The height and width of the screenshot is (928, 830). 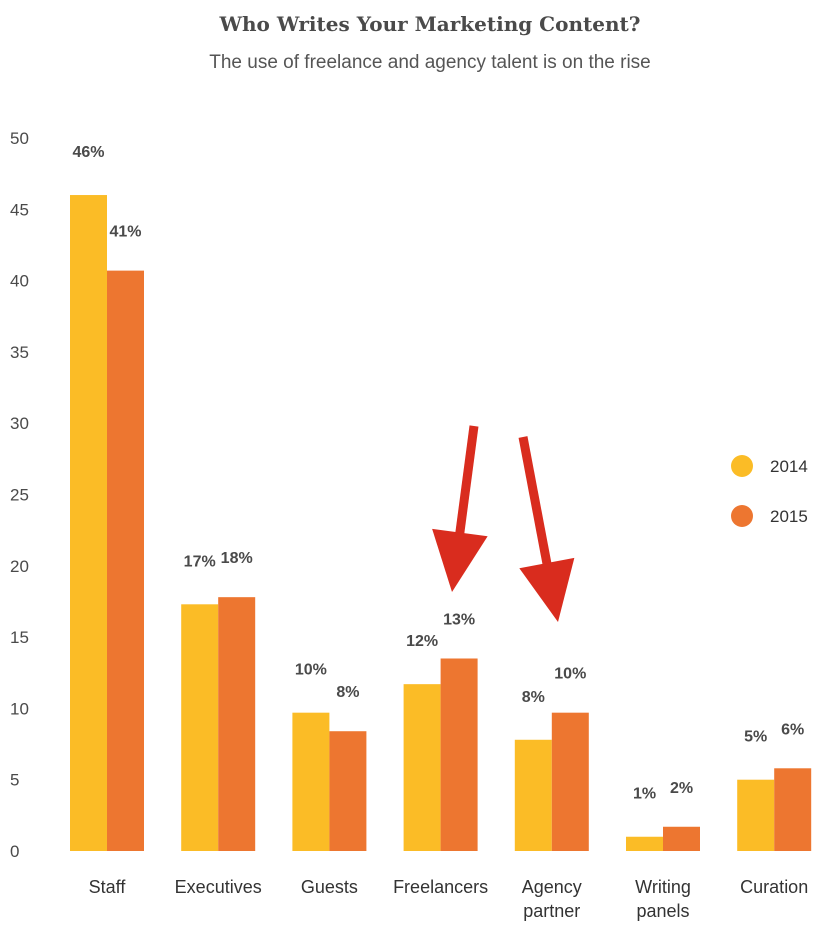 What do you see at coordinates (19, 637) in the screenshot?
I see `y-tick-label: 15` at bounding box center [19, 637].